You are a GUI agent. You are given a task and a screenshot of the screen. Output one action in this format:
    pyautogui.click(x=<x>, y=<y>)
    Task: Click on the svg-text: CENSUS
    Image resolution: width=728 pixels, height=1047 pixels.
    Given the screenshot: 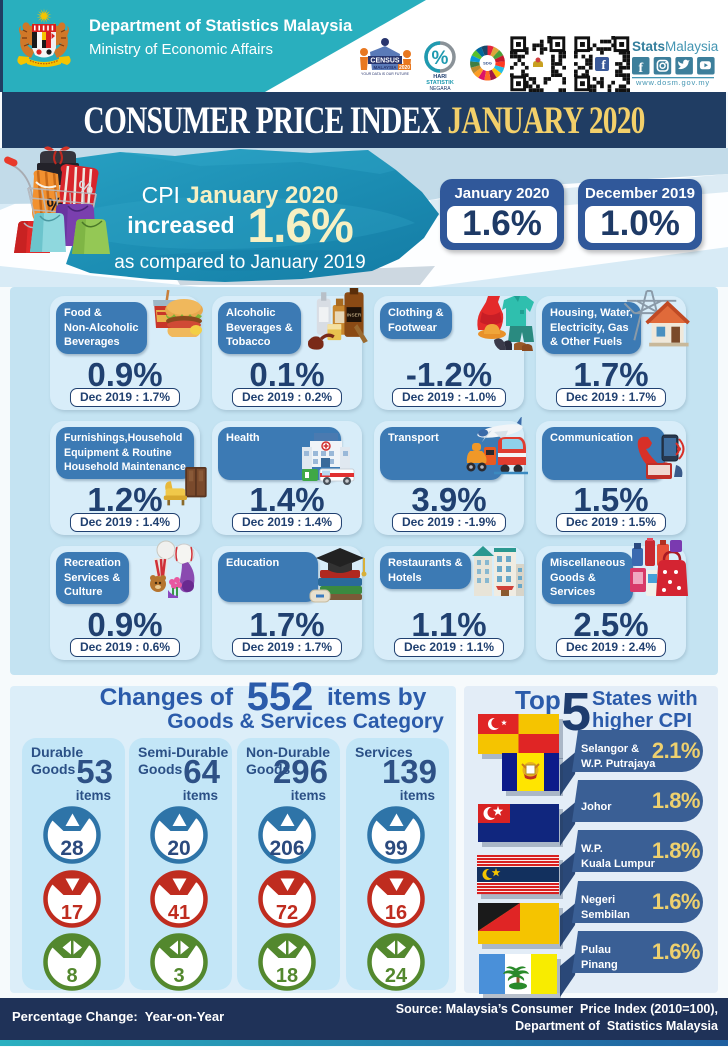 What is the action you would take?
    pyautogui.click(x=385, y=61)
    